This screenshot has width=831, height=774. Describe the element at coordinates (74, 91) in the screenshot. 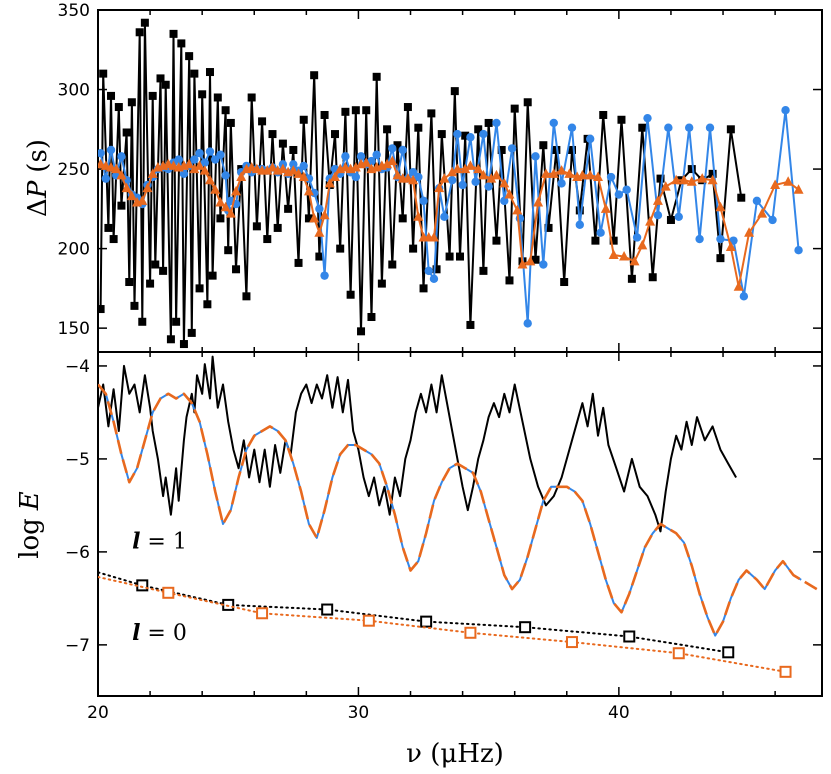

I see `dp-ytick-label: 300` at that location.